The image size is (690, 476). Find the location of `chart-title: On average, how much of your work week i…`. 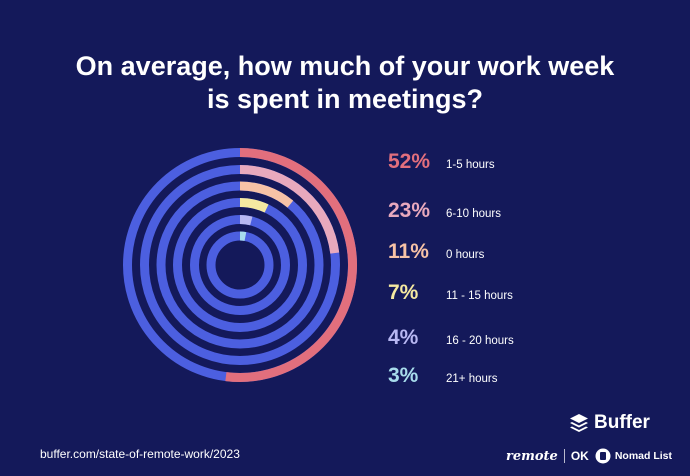

chart-title: On average, how much of your work week i… is located at coordinates (345, 83).